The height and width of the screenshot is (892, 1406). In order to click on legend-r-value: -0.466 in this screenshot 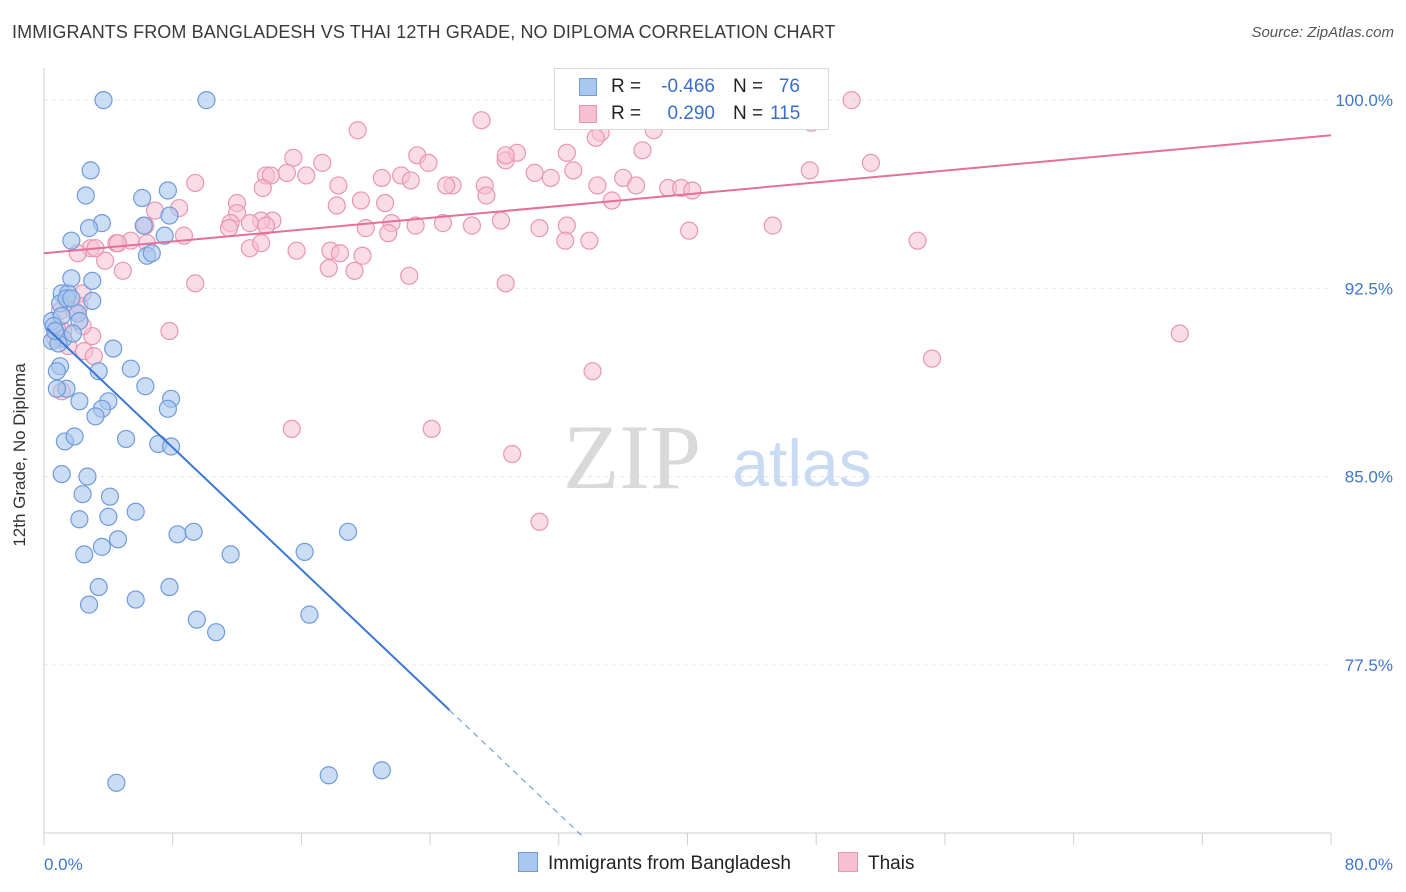, I will do `click(688, 86)`.